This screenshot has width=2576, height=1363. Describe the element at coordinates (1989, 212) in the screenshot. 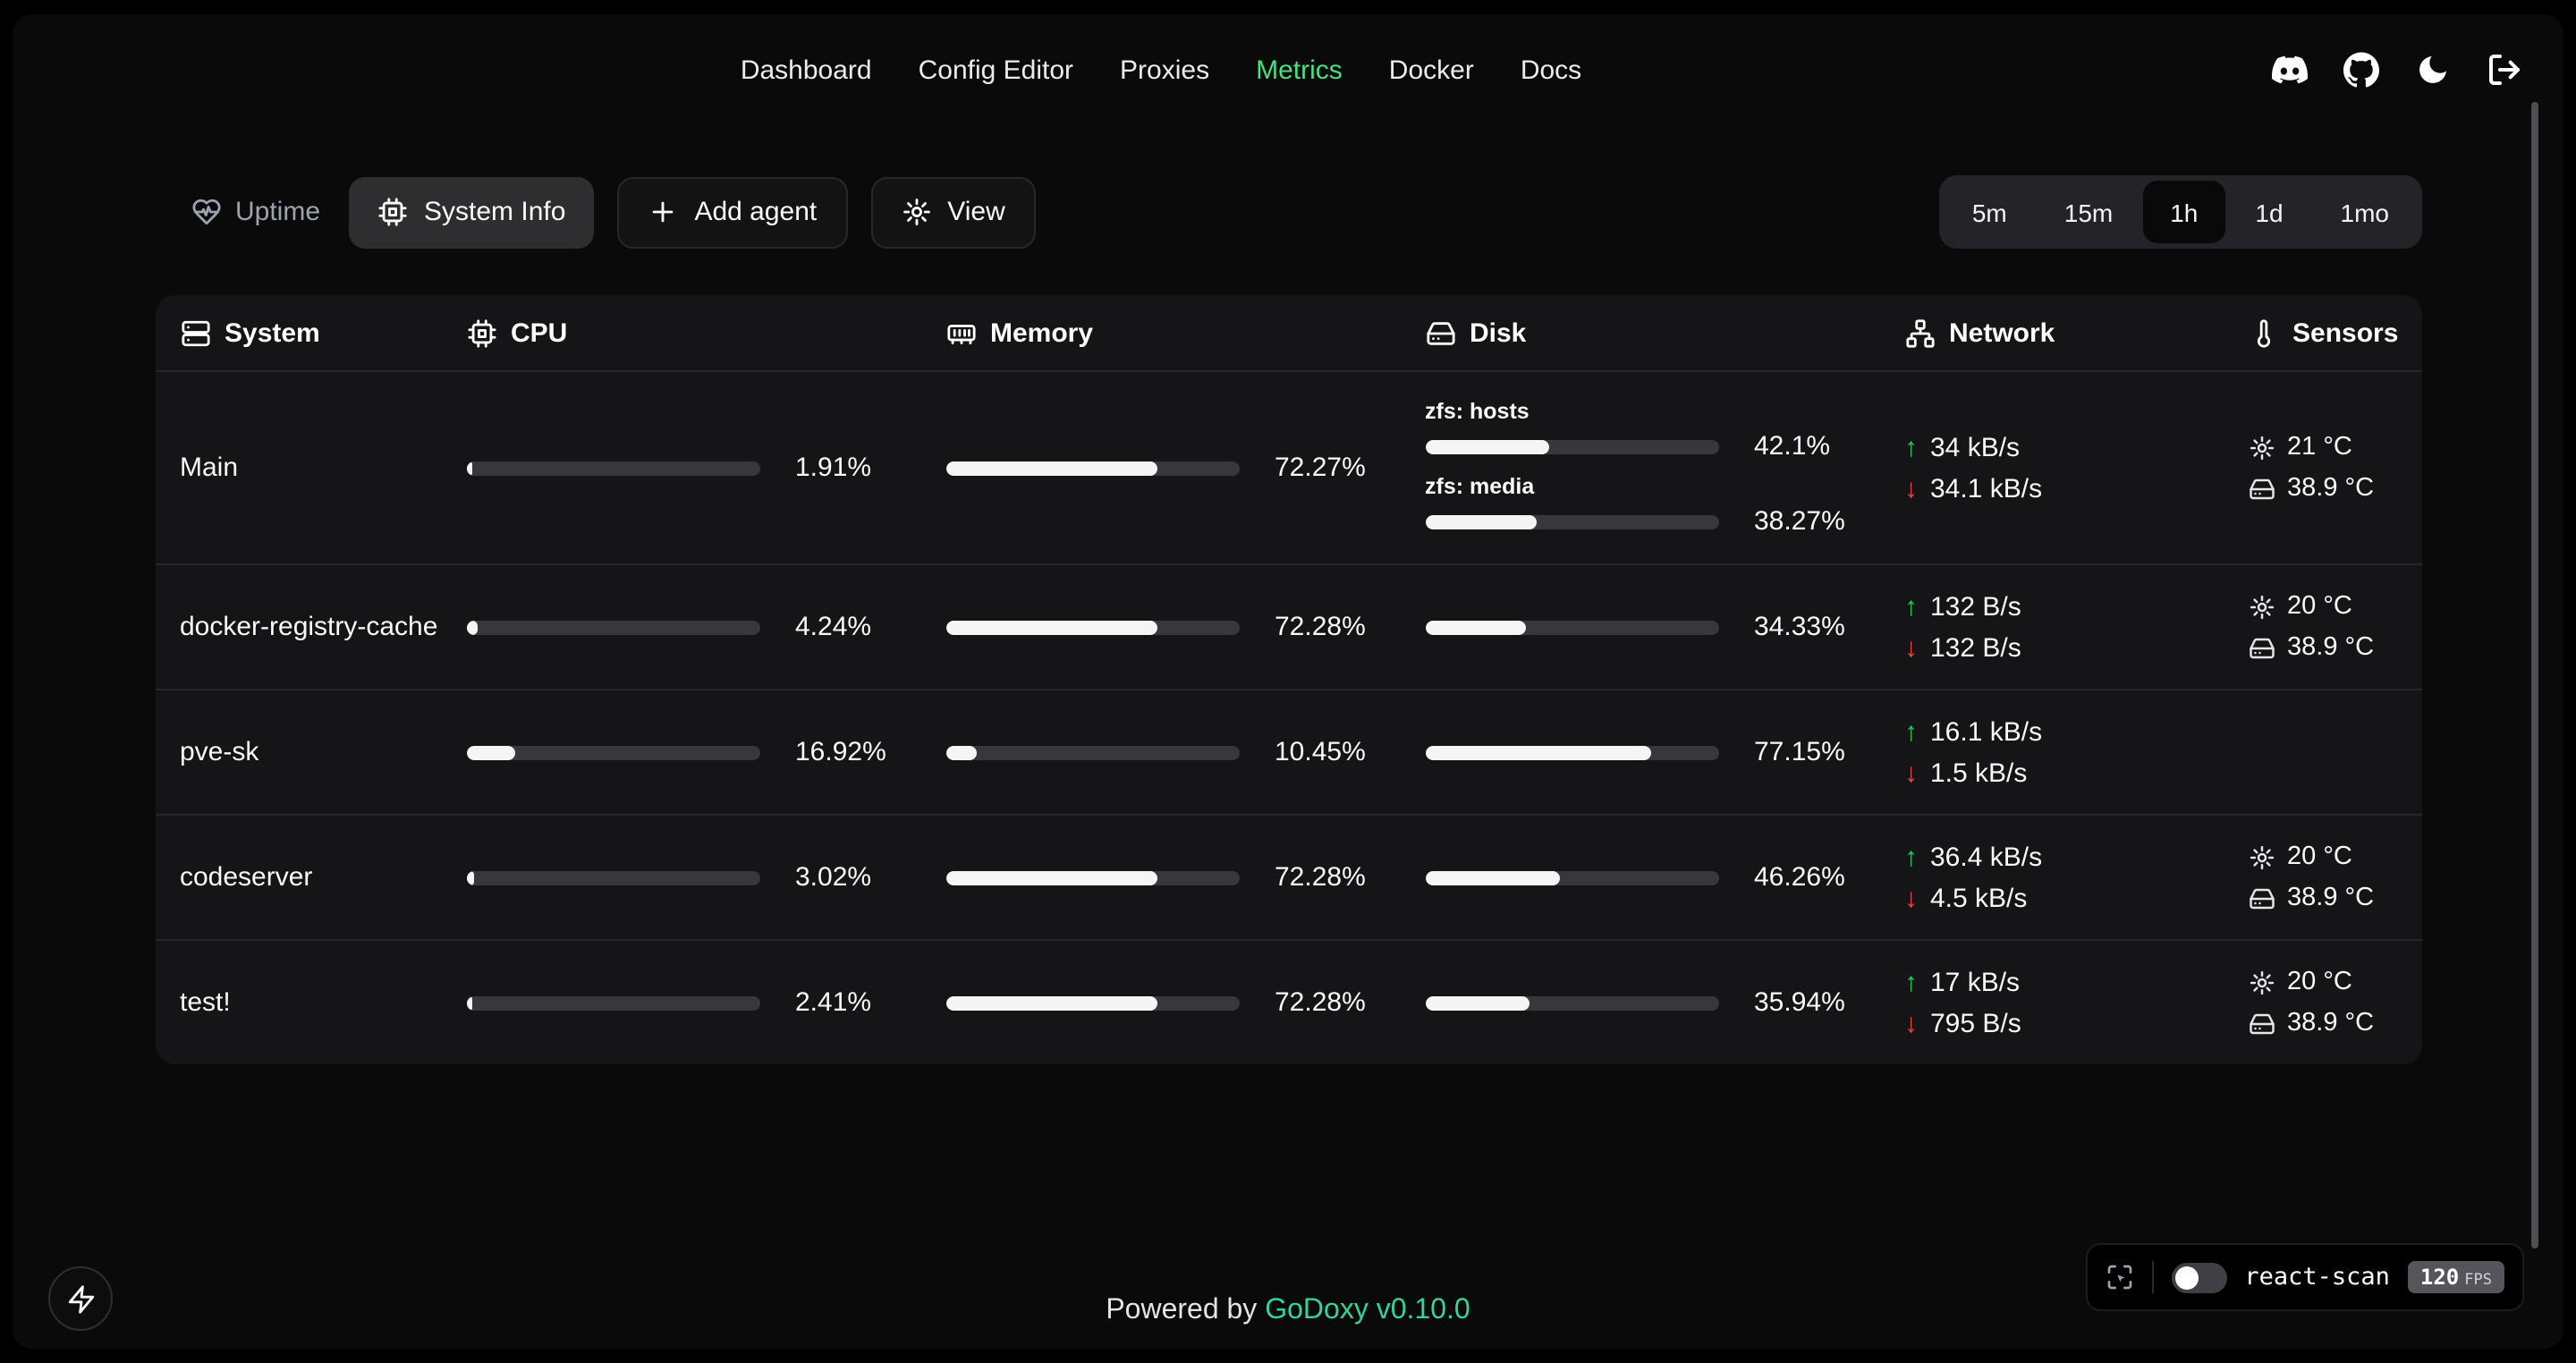

I see `time-range-5m: 5m` at that location.